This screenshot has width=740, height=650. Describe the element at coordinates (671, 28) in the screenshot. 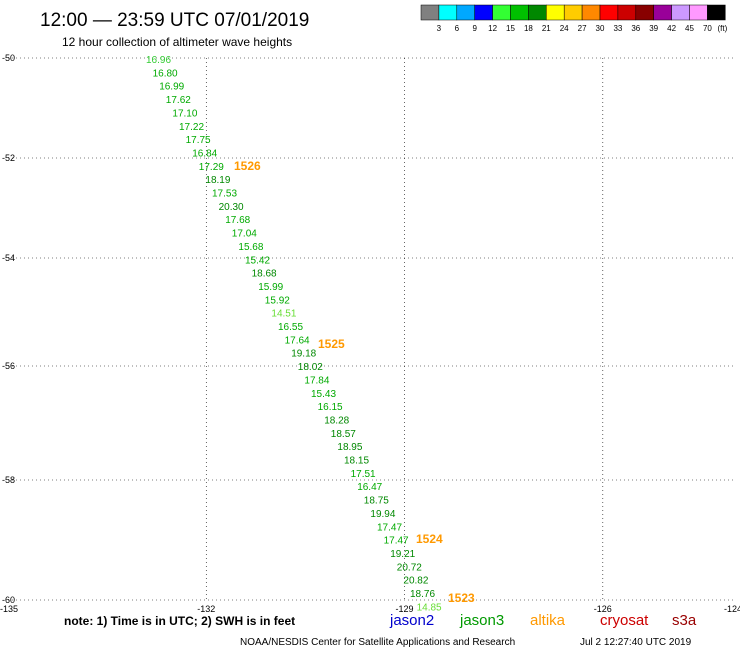

I see `color-scale-label: 42` at that location.